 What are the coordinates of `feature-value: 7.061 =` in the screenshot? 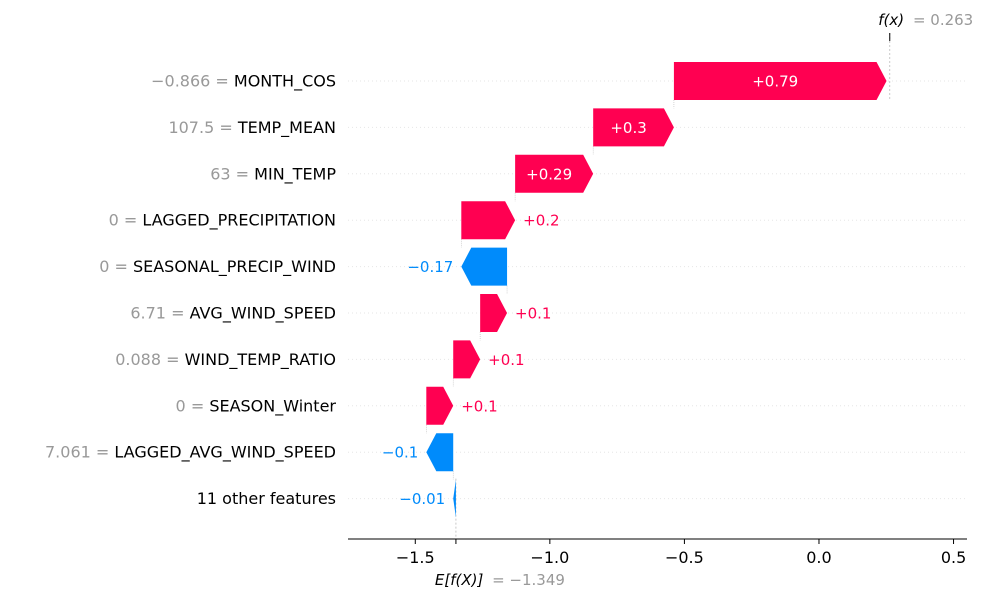 It's located at (79, 452).